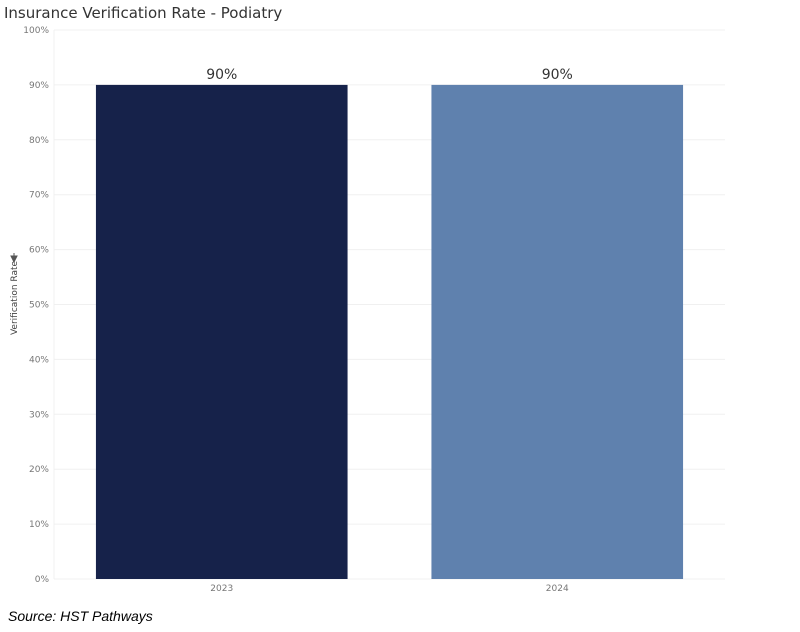  I want to click on y-axis-ticks: 0% 10% 20% 30% 40% 50% 60% 70% 80% 90% 100%, so click(36, 305).